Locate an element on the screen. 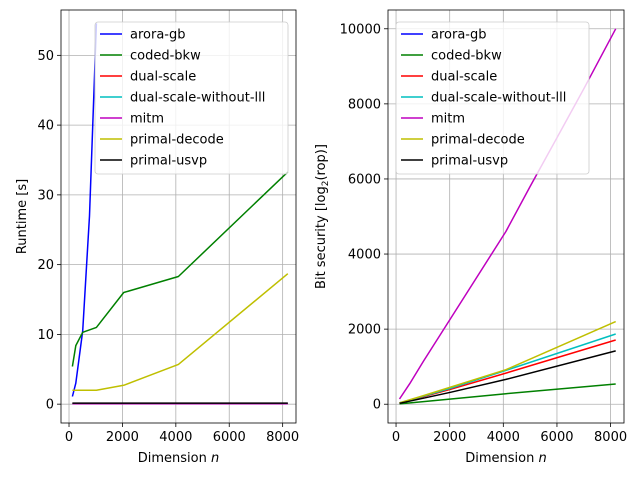  y-tick-label: 10000 is located at coordinates (360, 29).